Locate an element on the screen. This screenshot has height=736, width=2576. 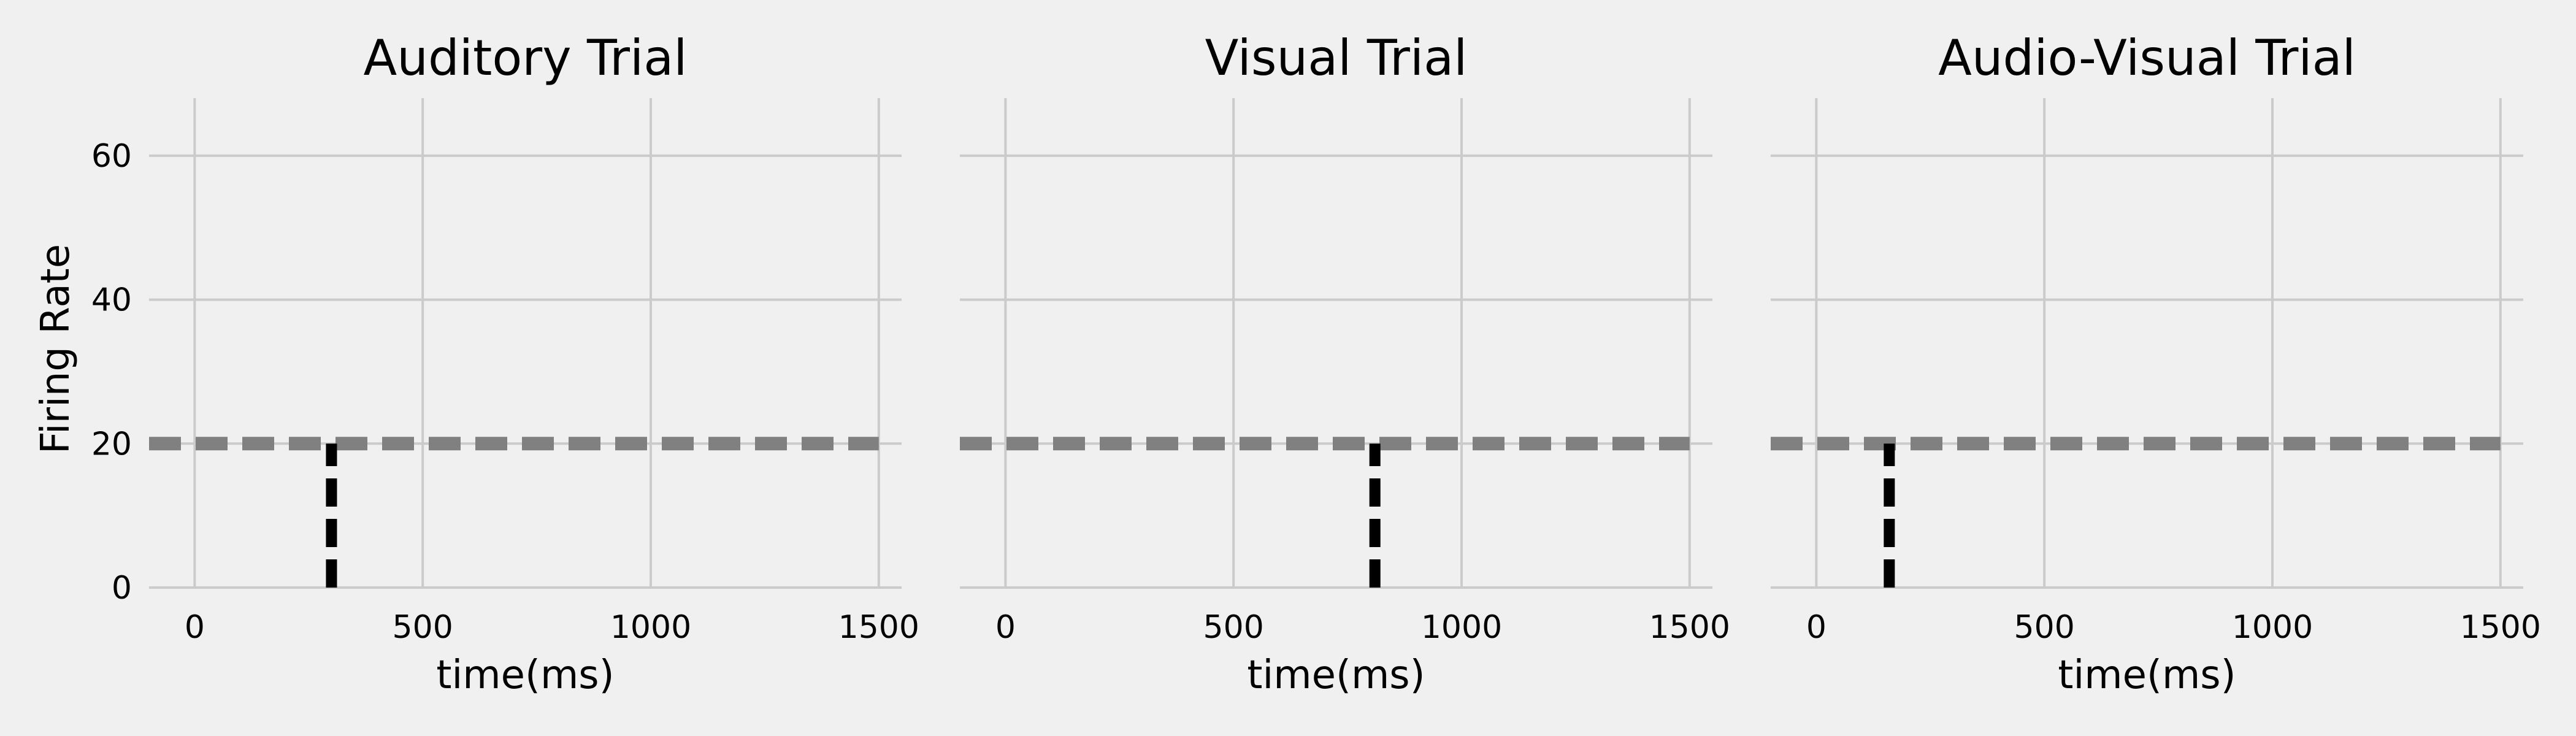
y-tick-label: 20 is located at coordinates (111, 444).